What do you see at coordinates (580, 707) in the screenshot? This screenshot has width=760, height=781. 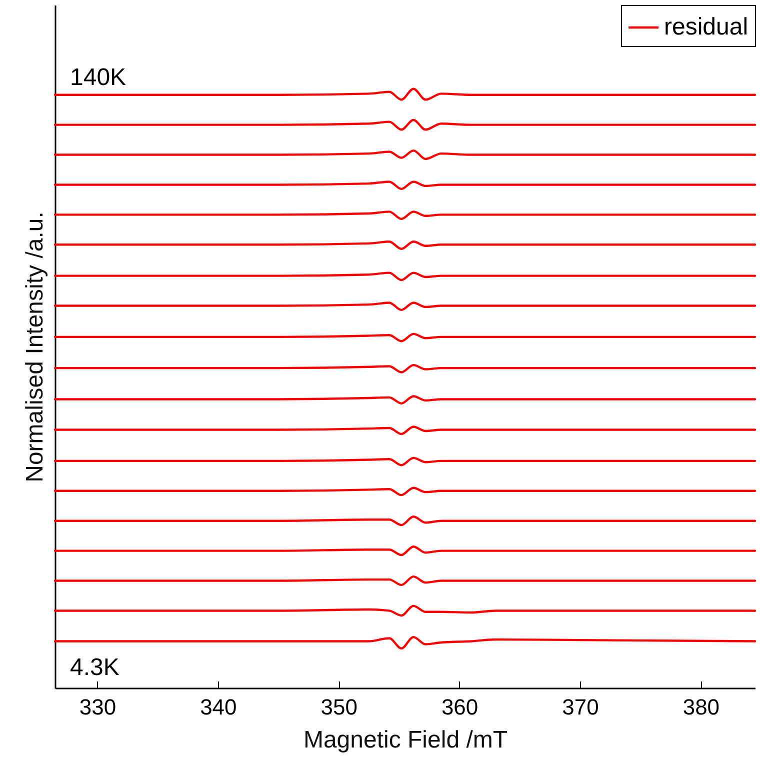 I see `x-tick-label: 370` at bounding box center [580, 707].